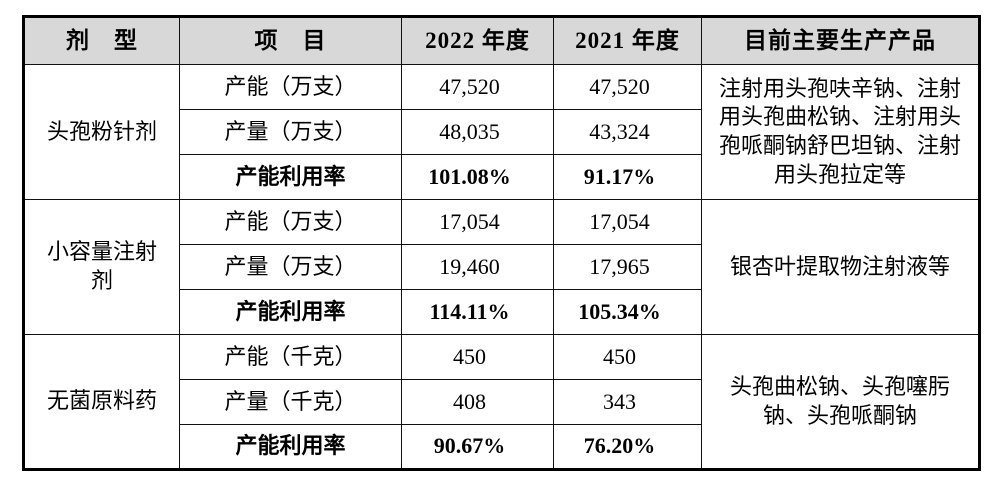  I want to click on header-row: 剂 型 项 目 2022 年度 2021 年度 目前主要生产产品, so click(501, 40).